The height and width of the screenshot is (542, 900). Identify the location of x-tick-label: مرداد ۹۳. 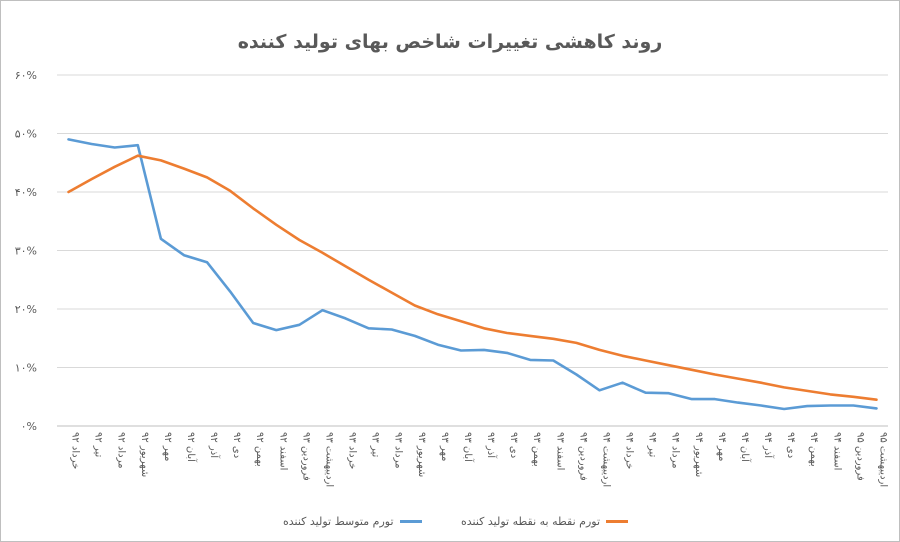
(398, 450).